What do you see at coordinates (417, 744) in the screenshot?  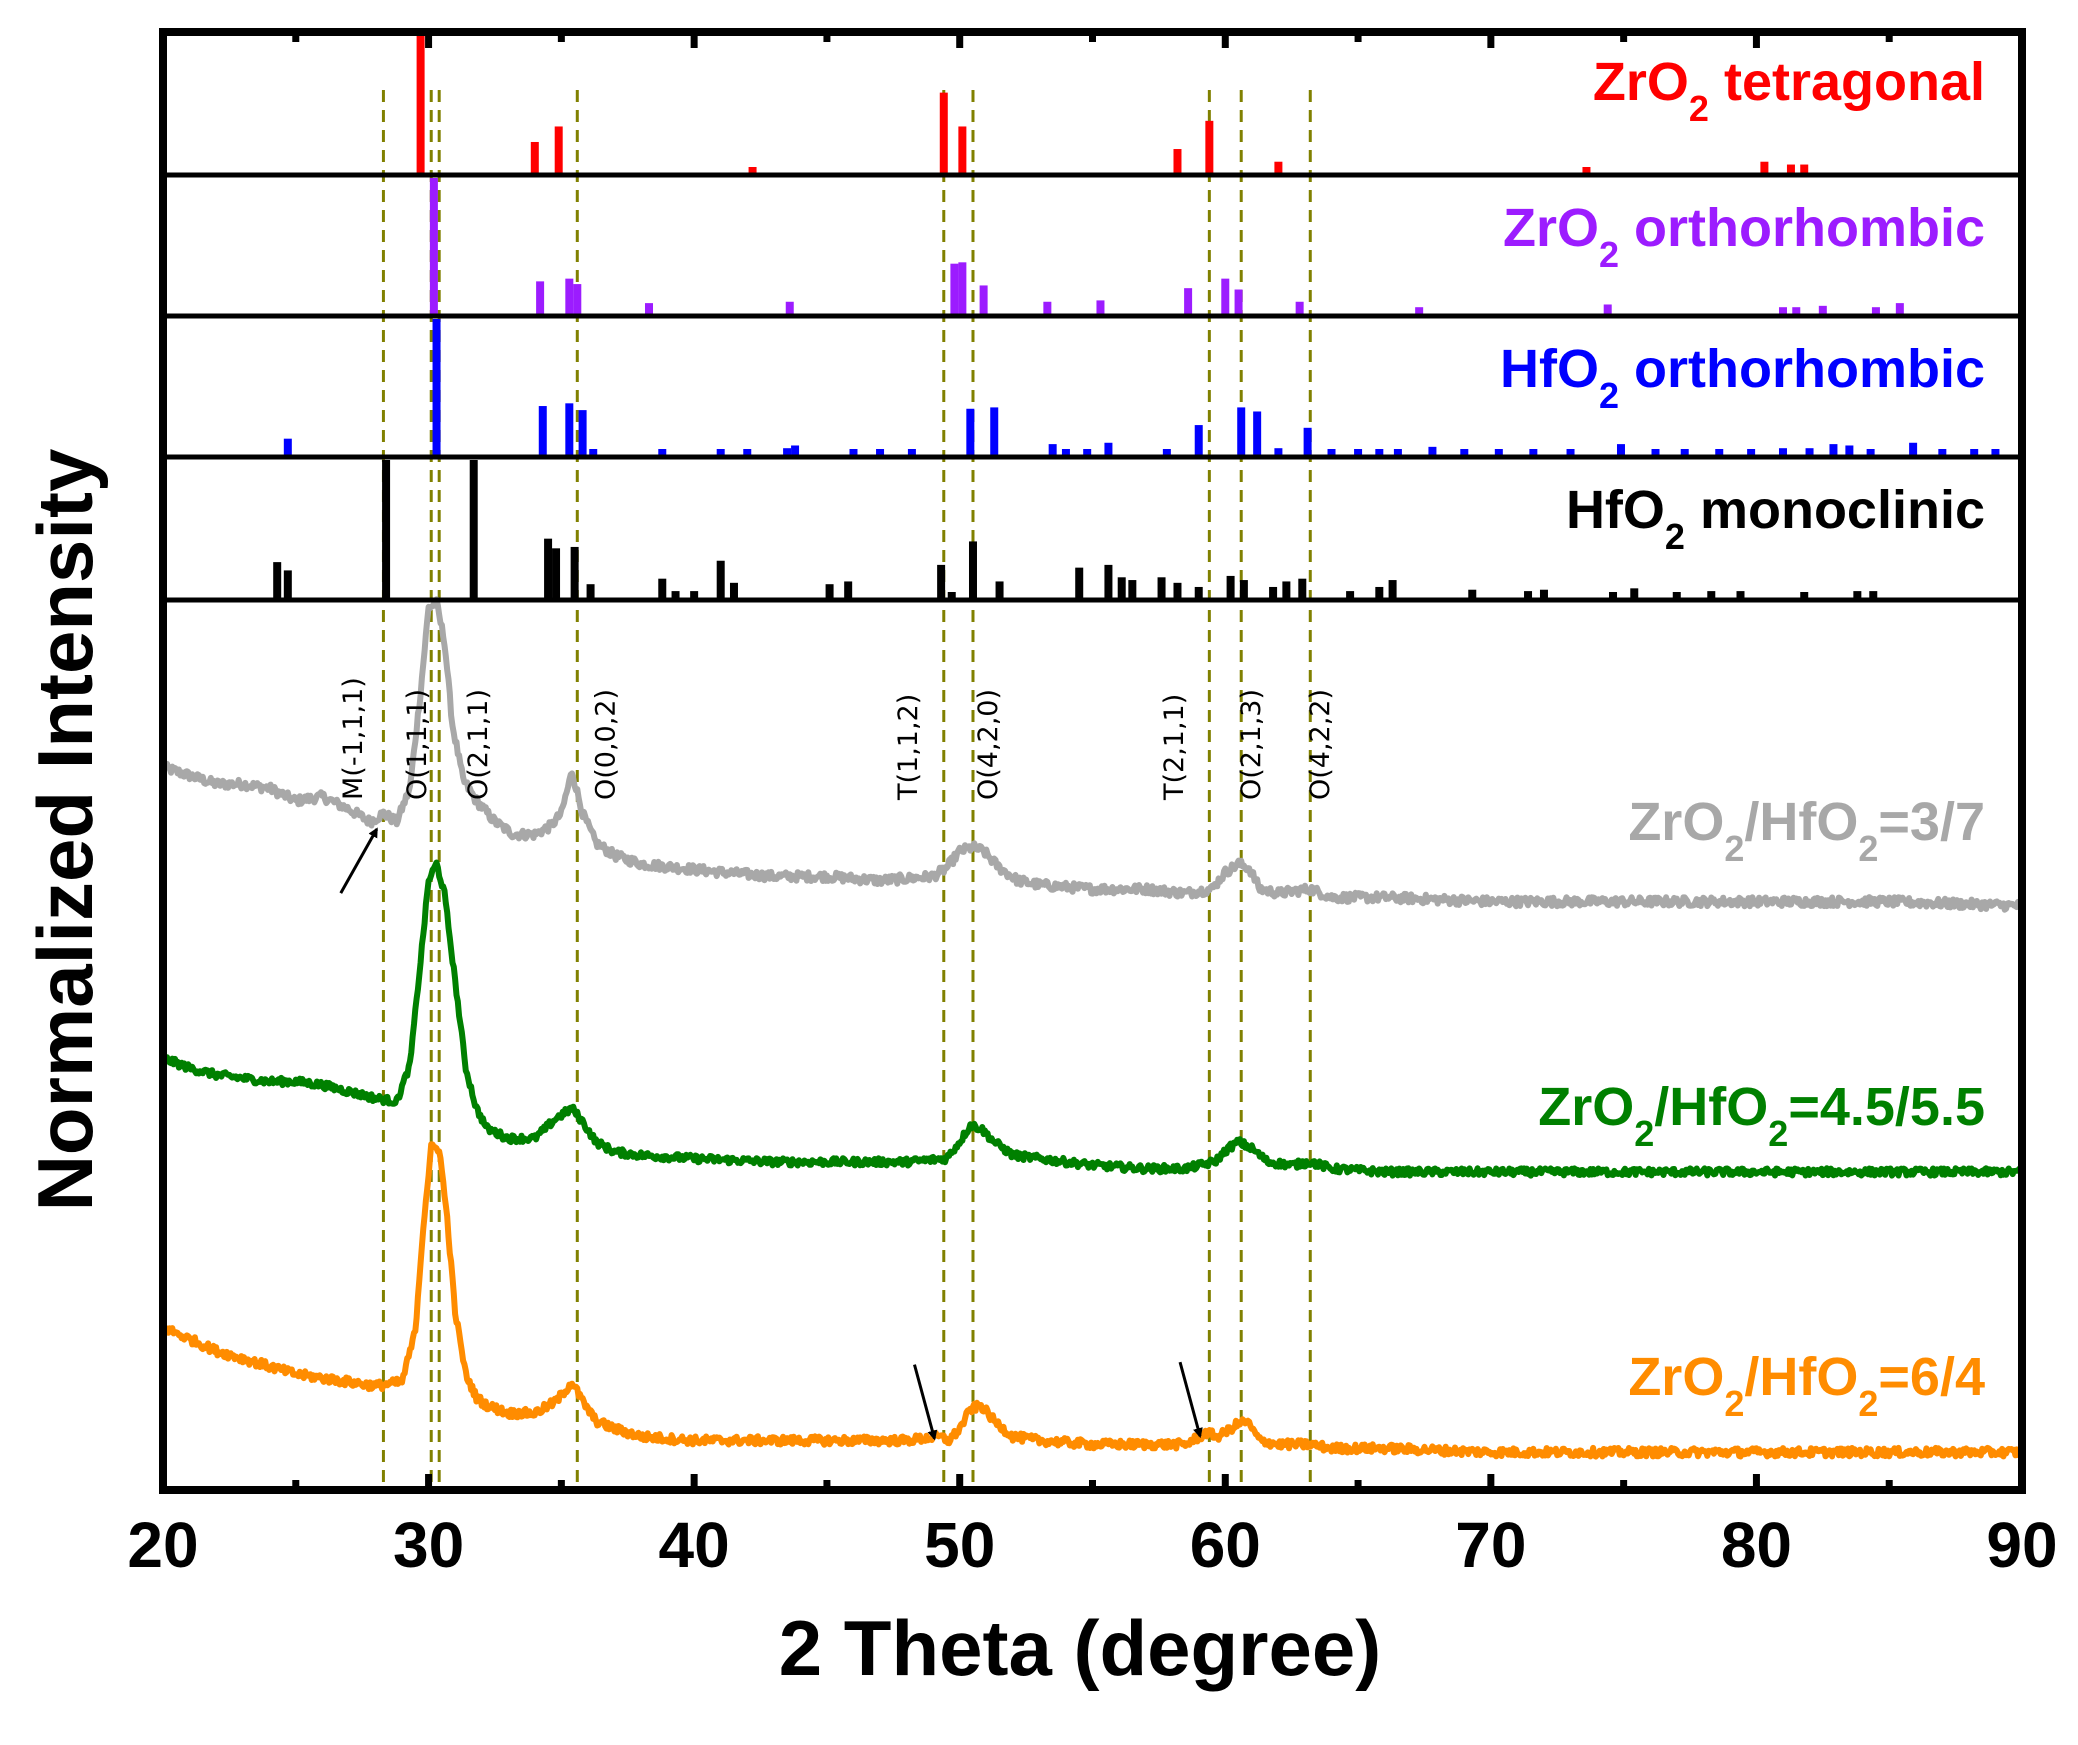 I see `peak-label-1: O(1,1,1)` at bounding box center [417, 744].